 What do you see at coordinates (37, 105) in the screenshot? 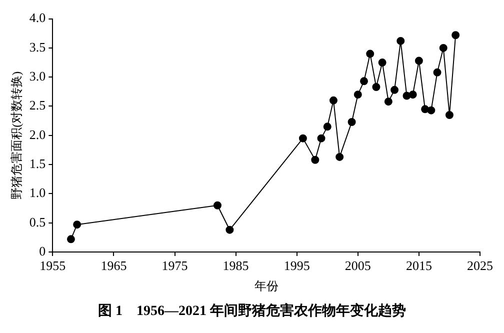
I see `y-tick-label: 2.5` at bounding box center [37, 105].